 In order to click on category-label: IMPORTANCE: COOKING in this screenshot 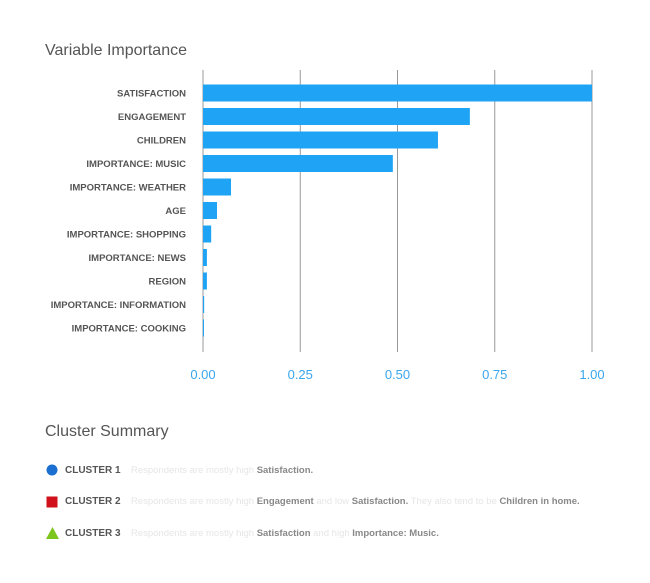, I will do `click(129, 329)`.